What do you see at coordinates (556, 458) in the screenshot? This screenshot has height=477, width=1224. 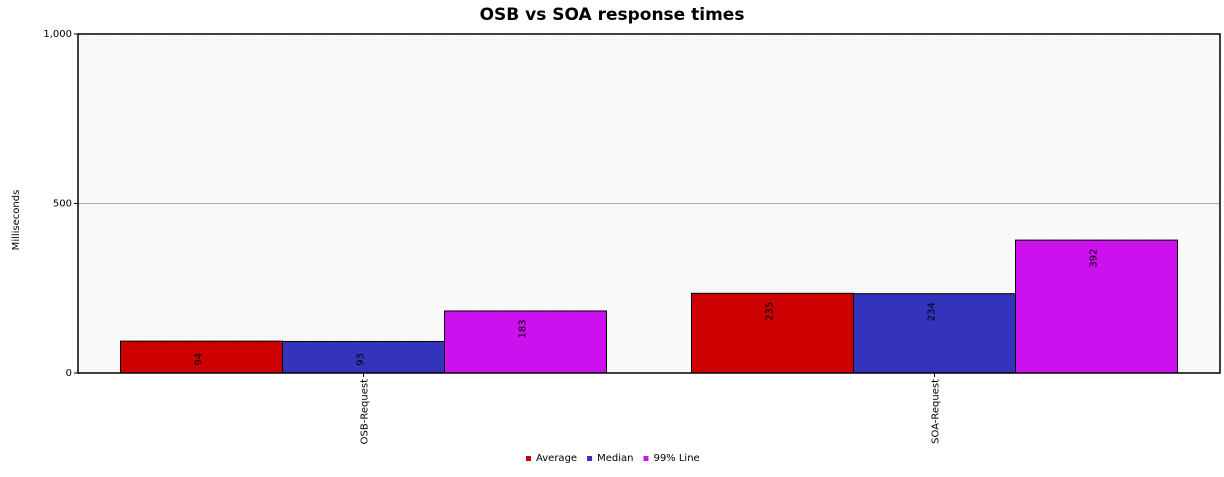 I see `legend-label: Average` at bounding box center [556, 458].